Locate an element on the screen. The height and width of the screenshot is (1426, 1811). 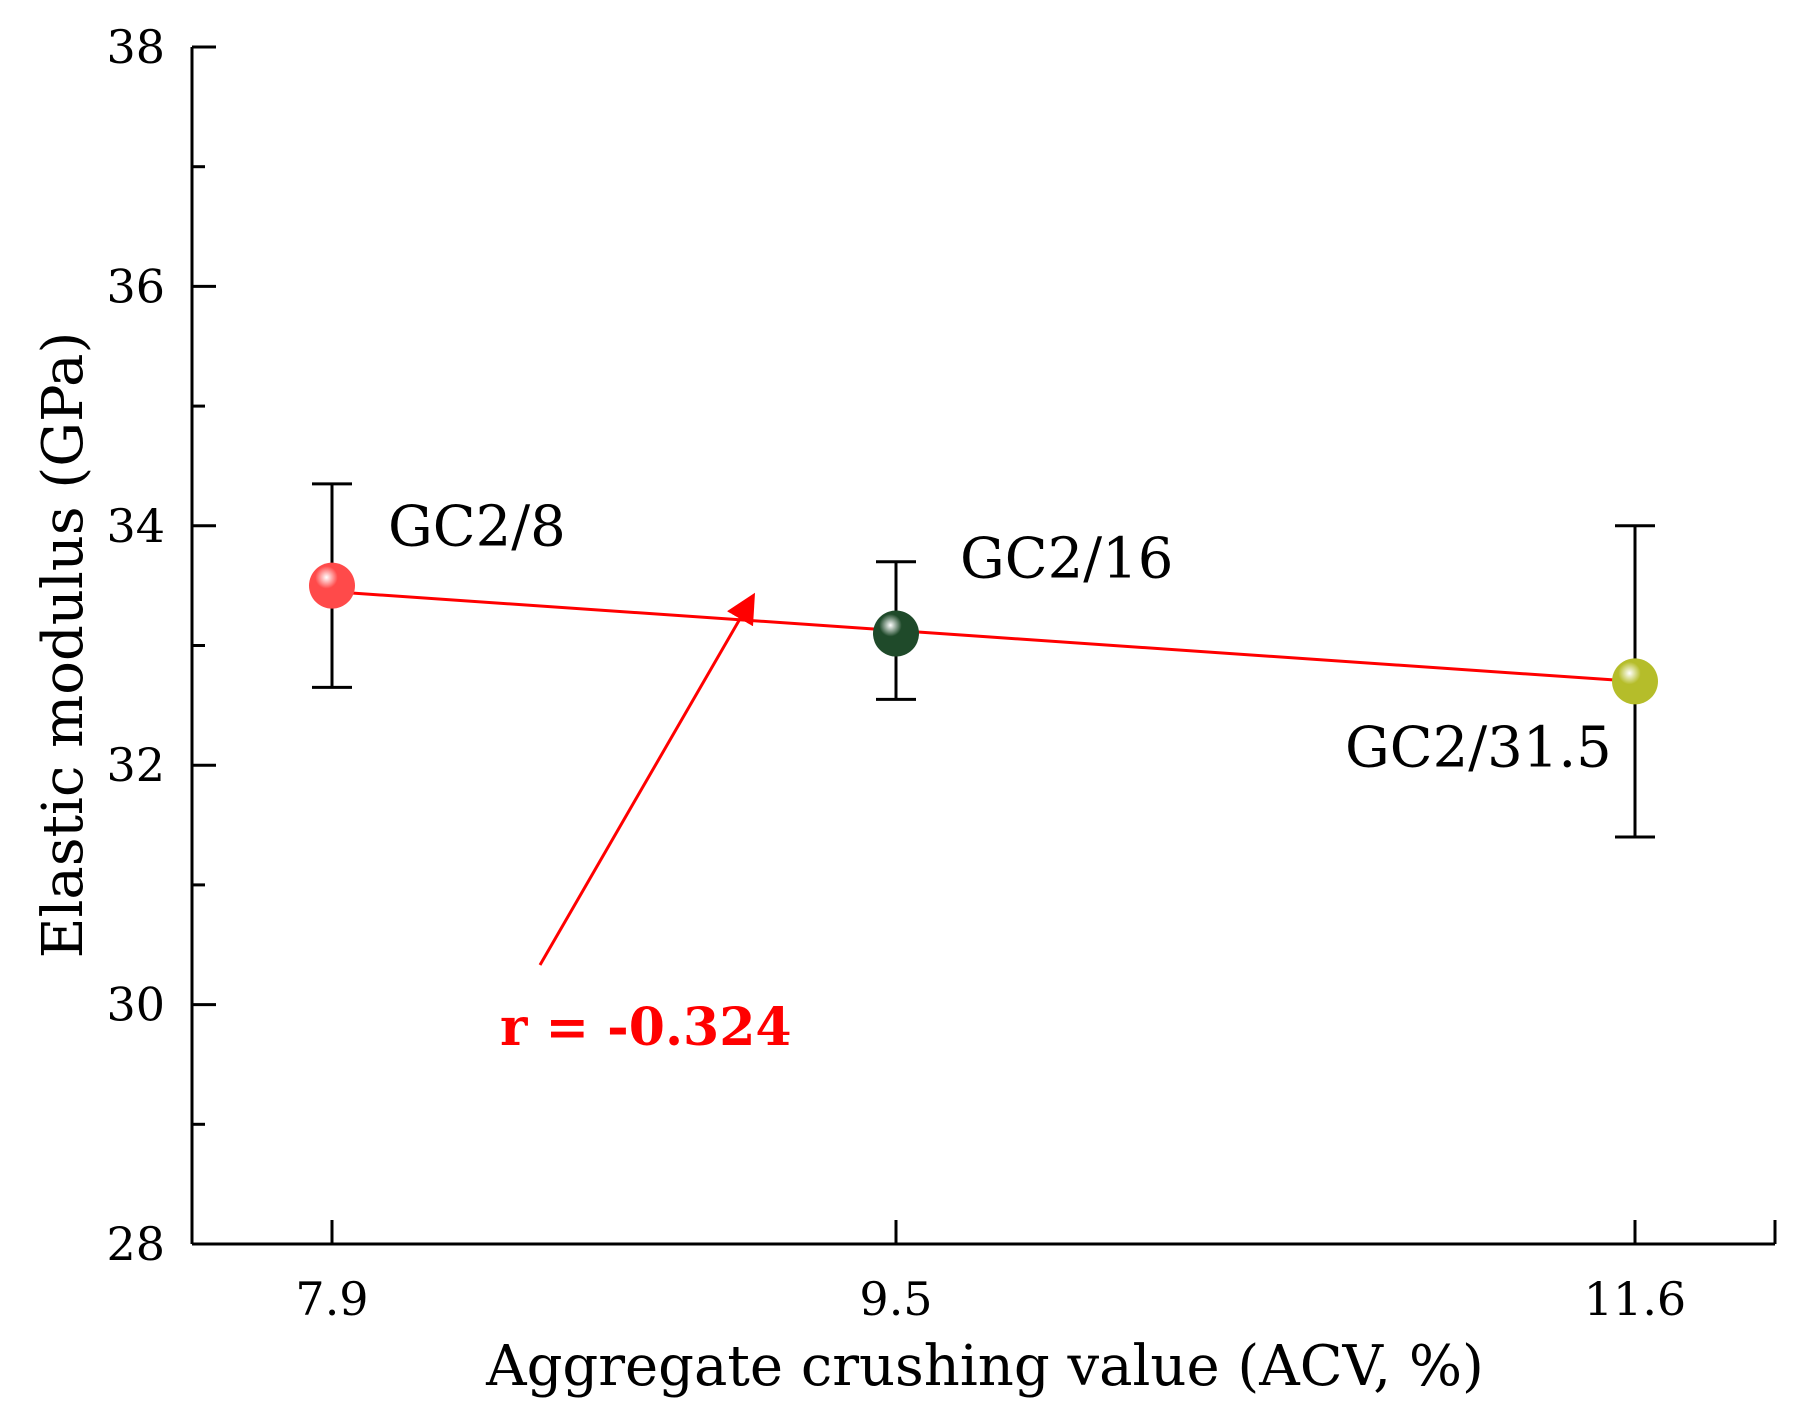
x-tick-label: 9.5 is located at coordinates (895, 1299).